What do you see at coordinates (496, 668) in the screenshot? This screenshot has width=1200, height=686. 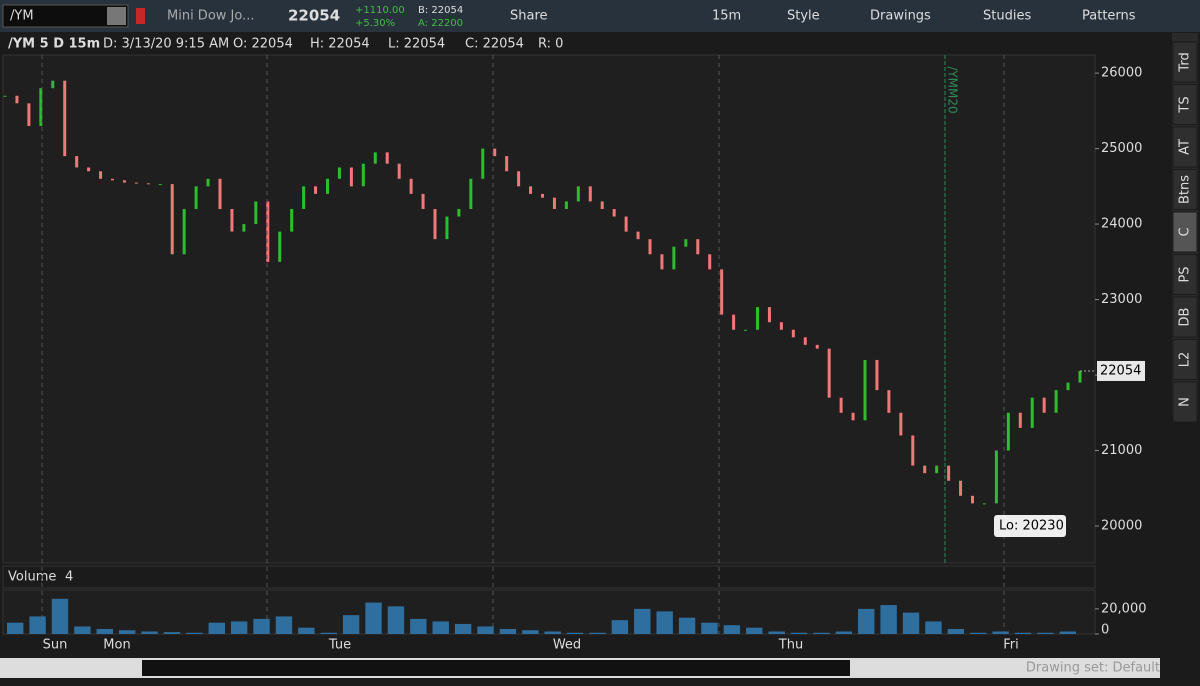 I see `scroll-thumb` at bounding box center [496, 668].